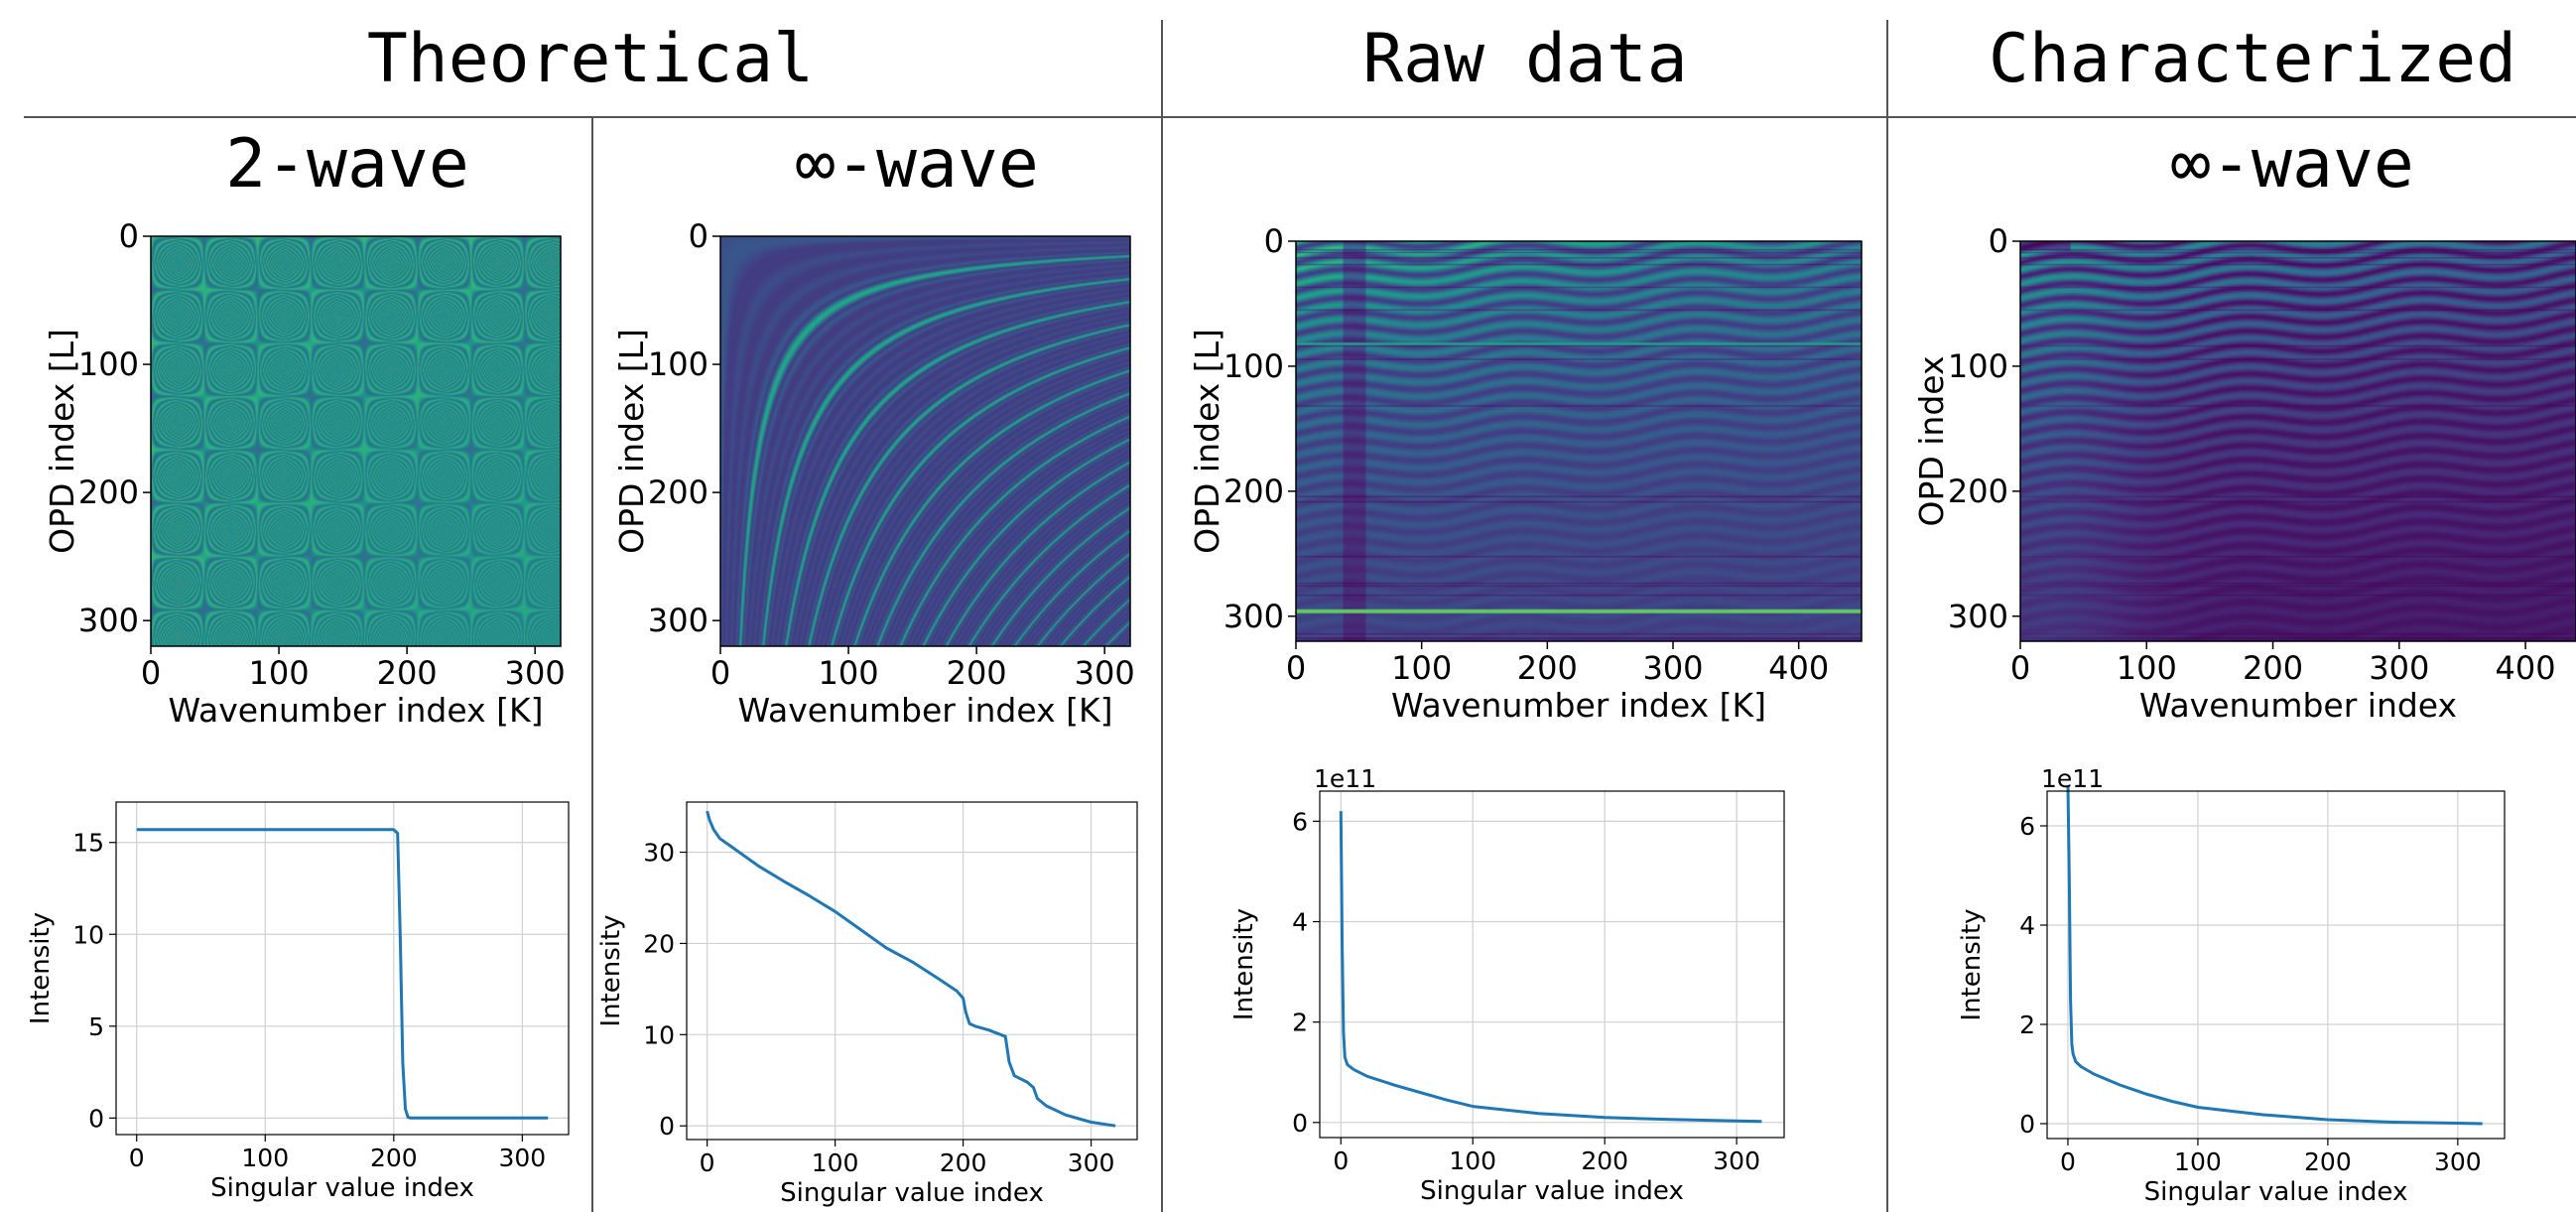 This screenshot has height=1212, width=2576. Describe the element at coordinates (2020, 668) in the screenshot. I see `chart-4-x-tick-label: 0` at that location.